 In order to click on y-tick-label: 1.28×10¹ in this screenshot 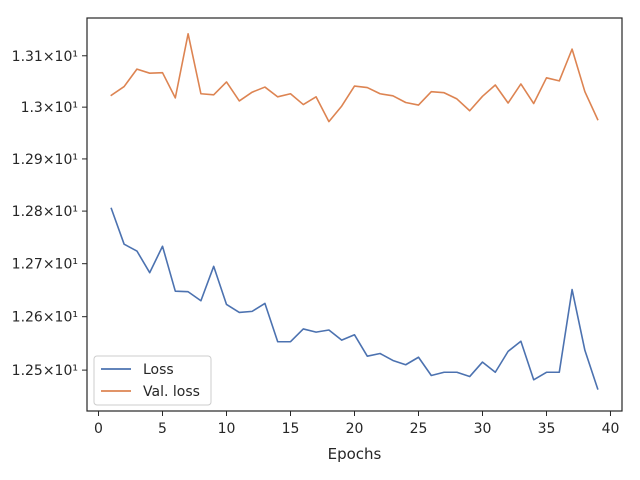, I will do `click(45, 212)`.